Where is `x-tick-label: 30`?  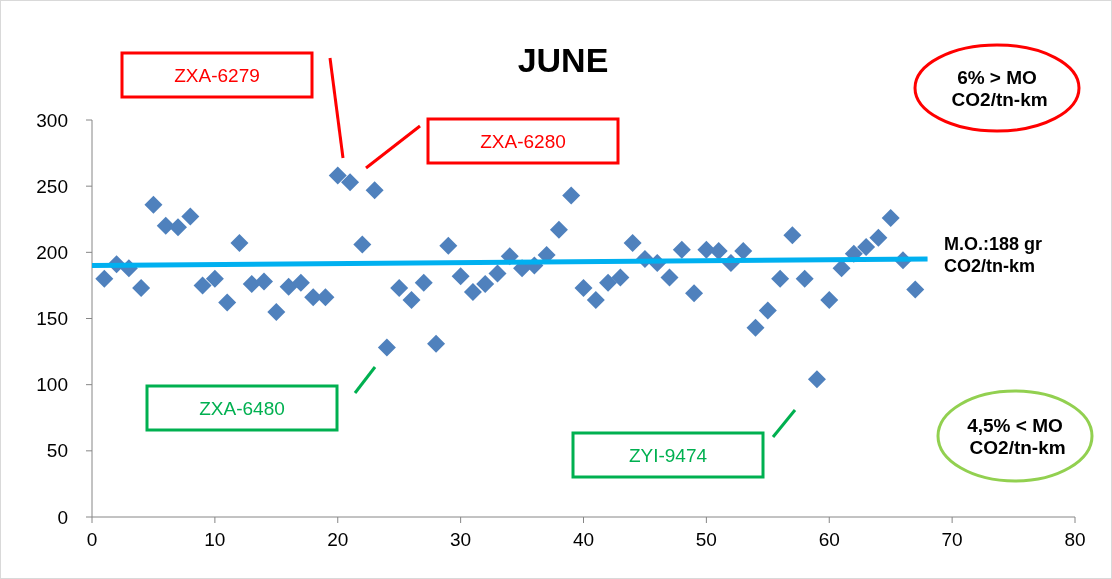
x-tick-label: 30 is located at coordinates (461, 539).